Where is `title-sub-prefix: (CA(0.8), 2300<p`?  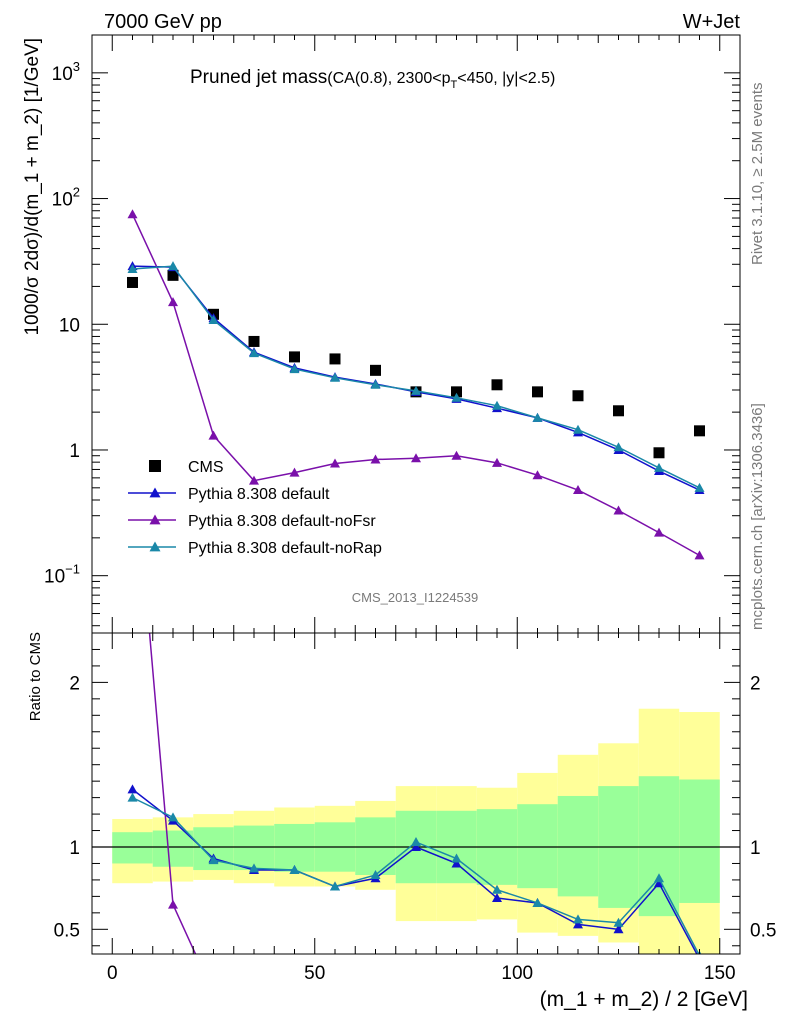 title-sub-prefix: (CA(0.8), 2300<p is located at coordinates (388, 78).